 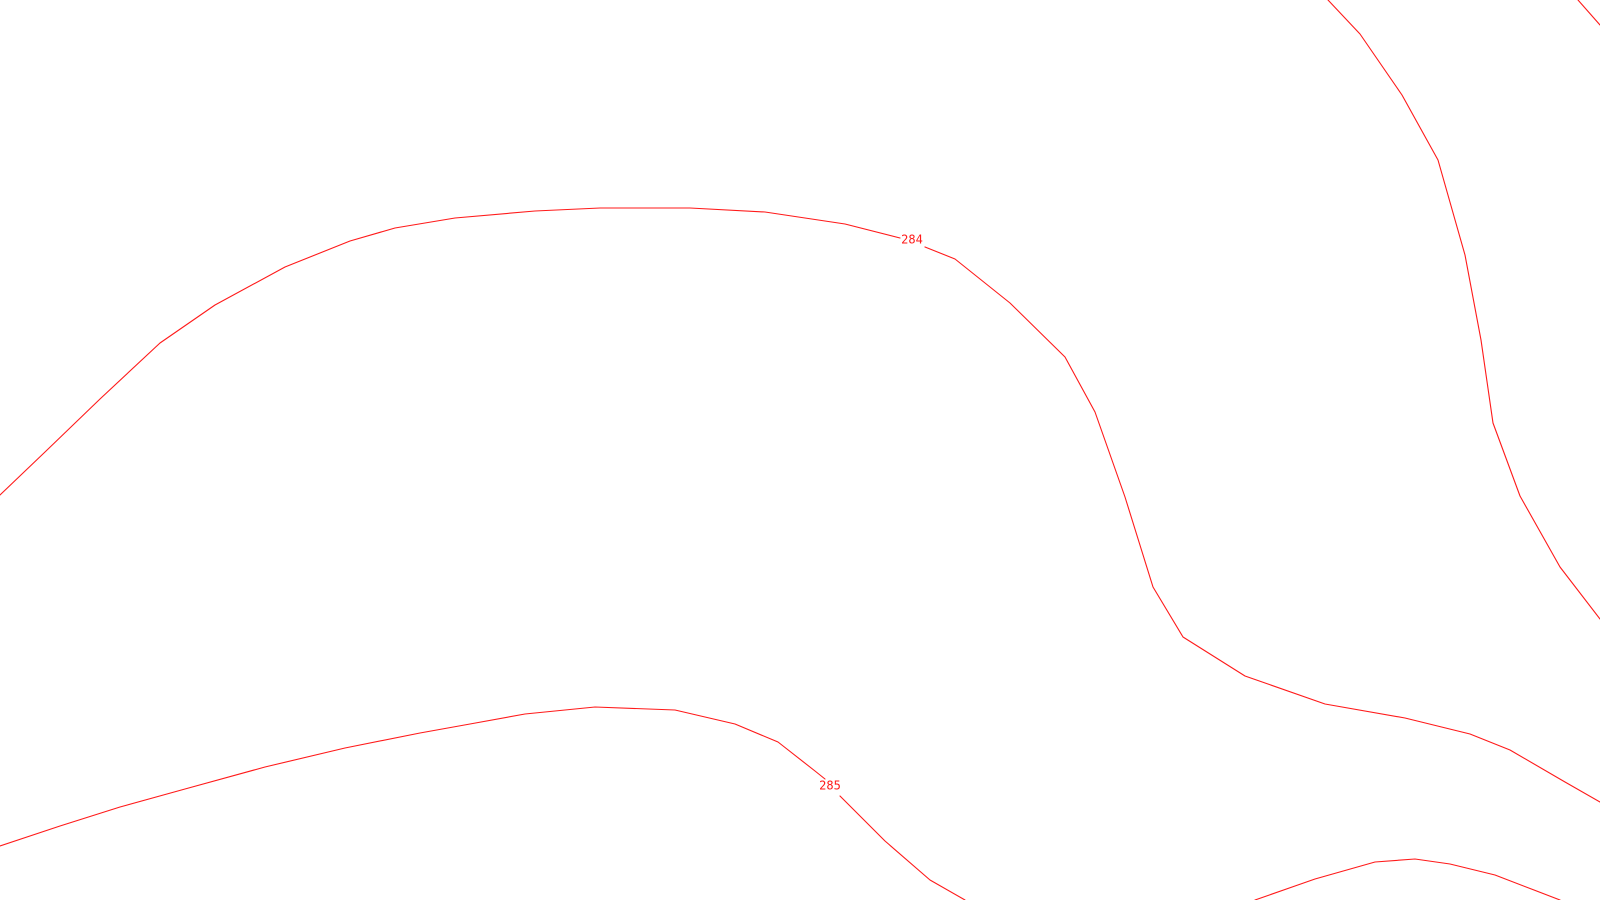 What do you see at coordinates (1588, 13) in the screenshot?
I see `contour-line-top-right-corner` at bounding box center [1588, 13].